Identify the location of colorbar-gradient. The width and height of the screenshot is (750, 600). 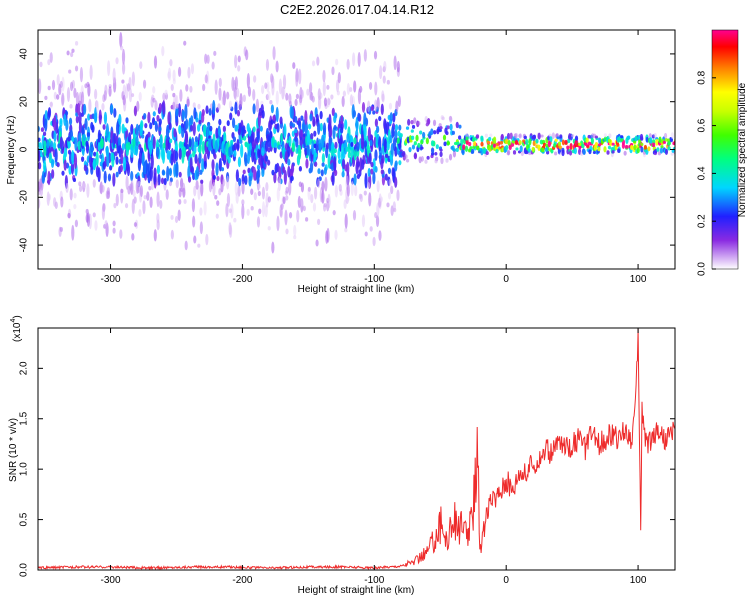
(725, 149).